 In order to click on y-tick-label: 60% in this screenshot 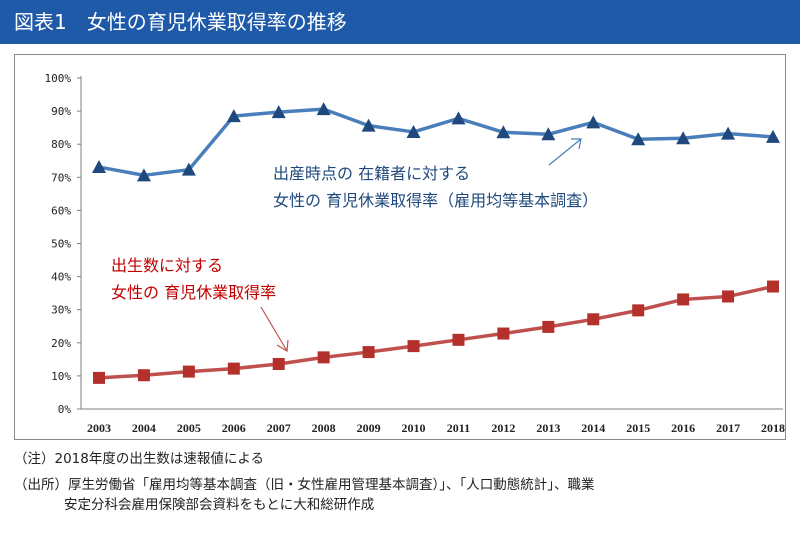, I will do `click(61, 210)`.